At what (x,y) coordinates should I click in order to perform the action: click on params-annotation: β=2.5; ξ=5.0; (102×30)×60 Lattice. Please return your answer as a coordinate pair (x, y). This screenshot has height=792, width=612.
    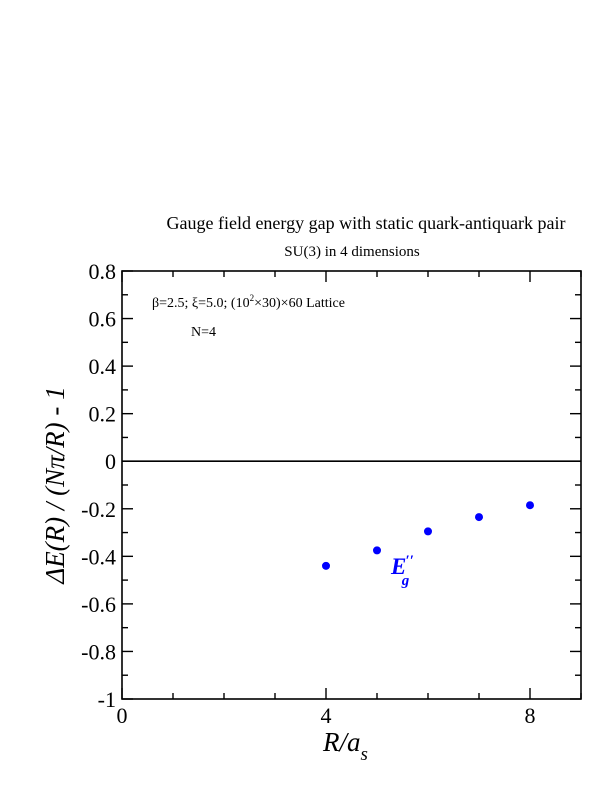
    Looking at the image, I should click on (248, 302).